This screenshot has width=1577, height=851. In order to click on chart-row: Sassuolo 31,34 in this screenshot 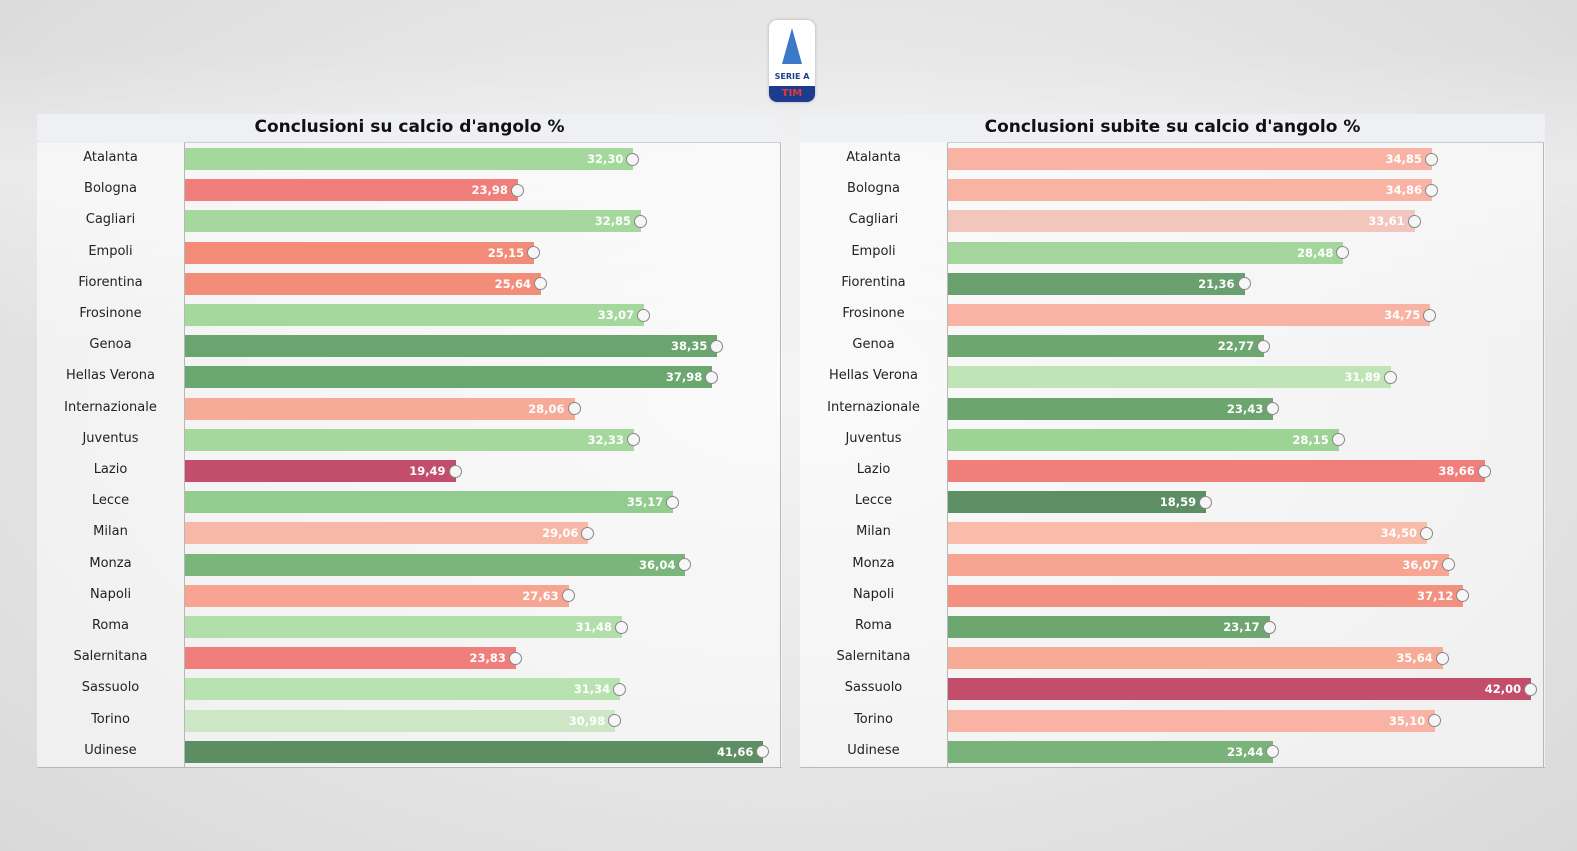, I will do `click(409, 689)`.